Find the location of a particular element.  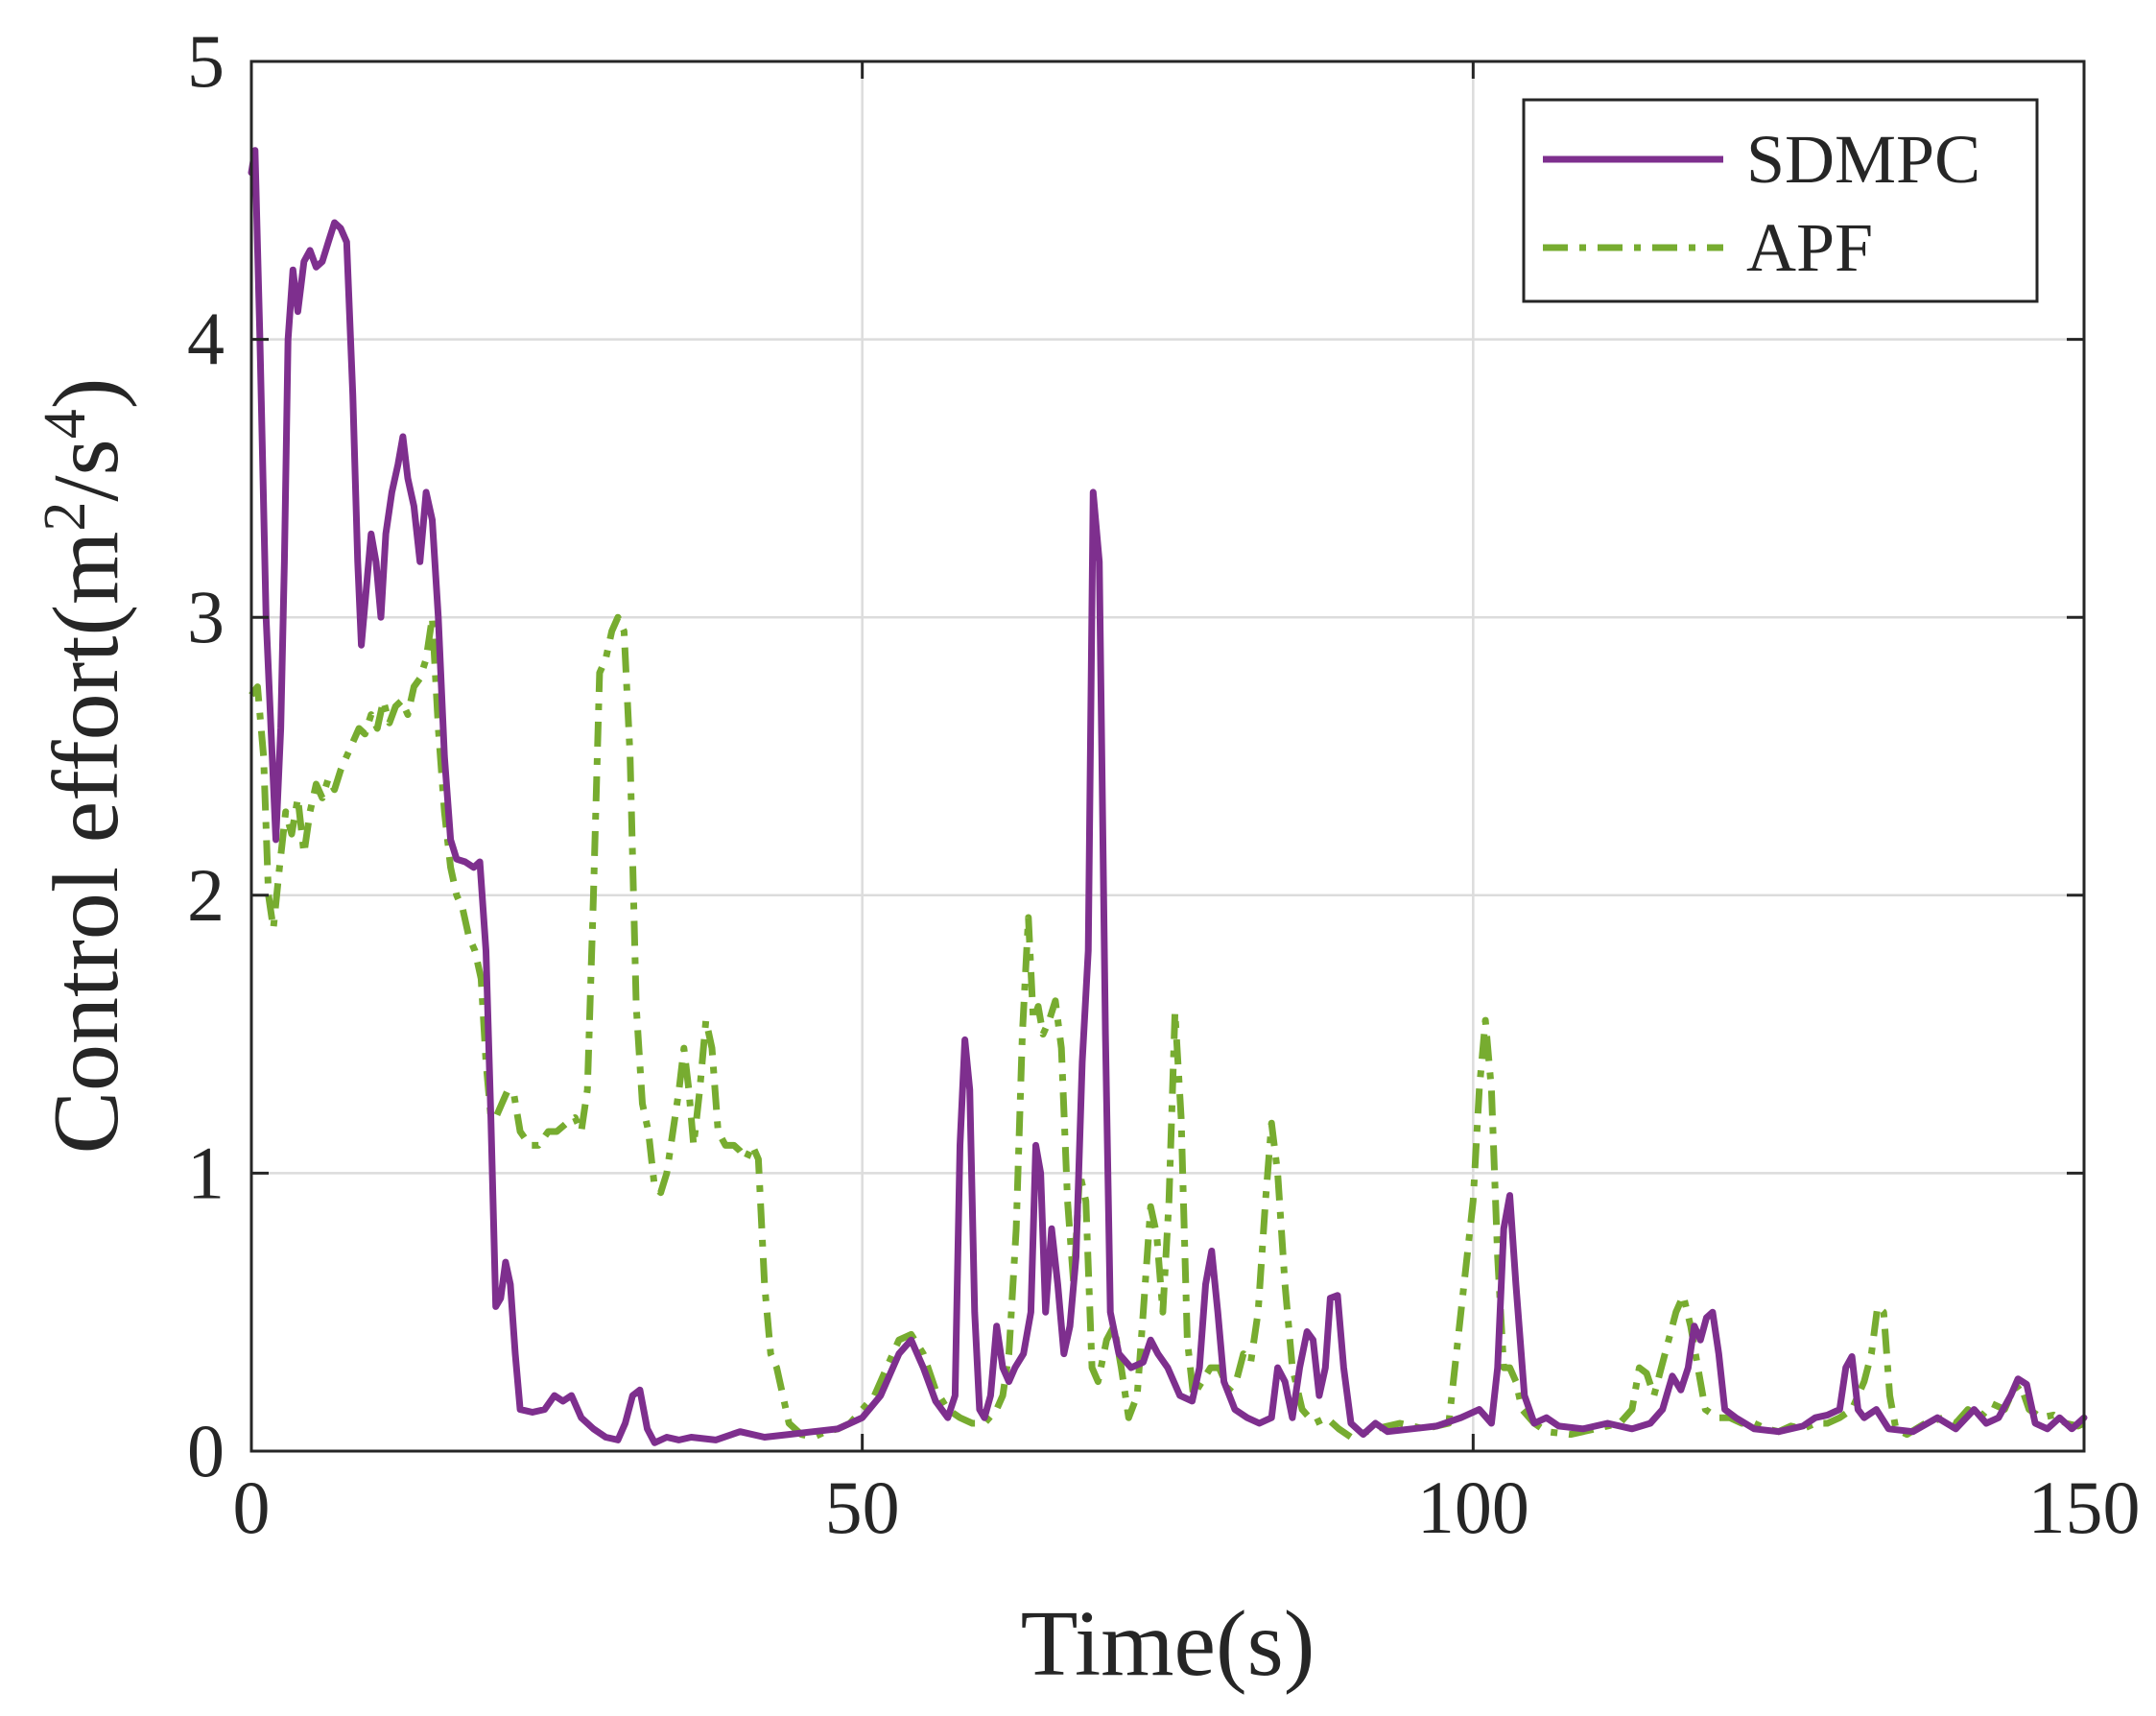

y-tick-label-0: 0 is located at coordinates (206, 1450).